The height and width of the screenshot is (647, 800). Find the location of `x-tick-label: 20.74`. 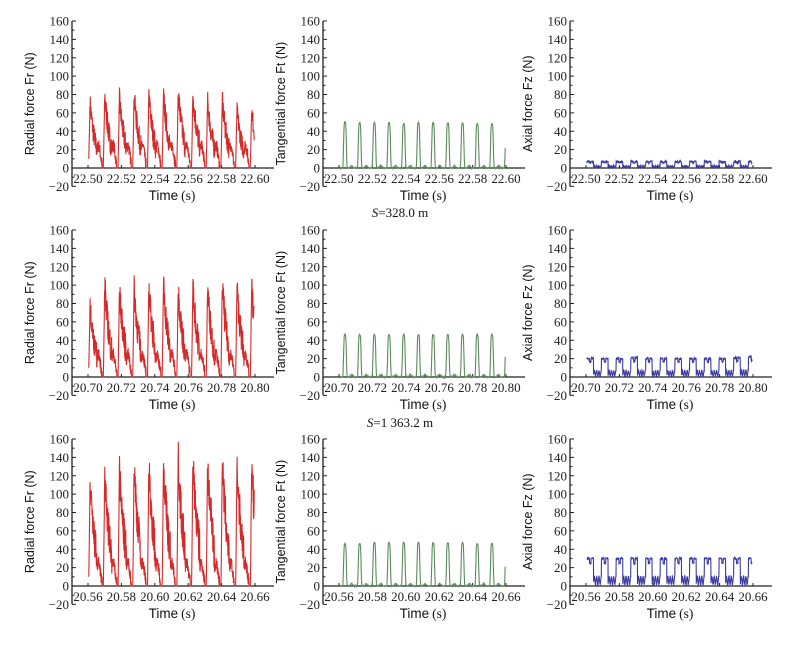

x-tick-label: 20.74 is located at coordinates (155, 387).